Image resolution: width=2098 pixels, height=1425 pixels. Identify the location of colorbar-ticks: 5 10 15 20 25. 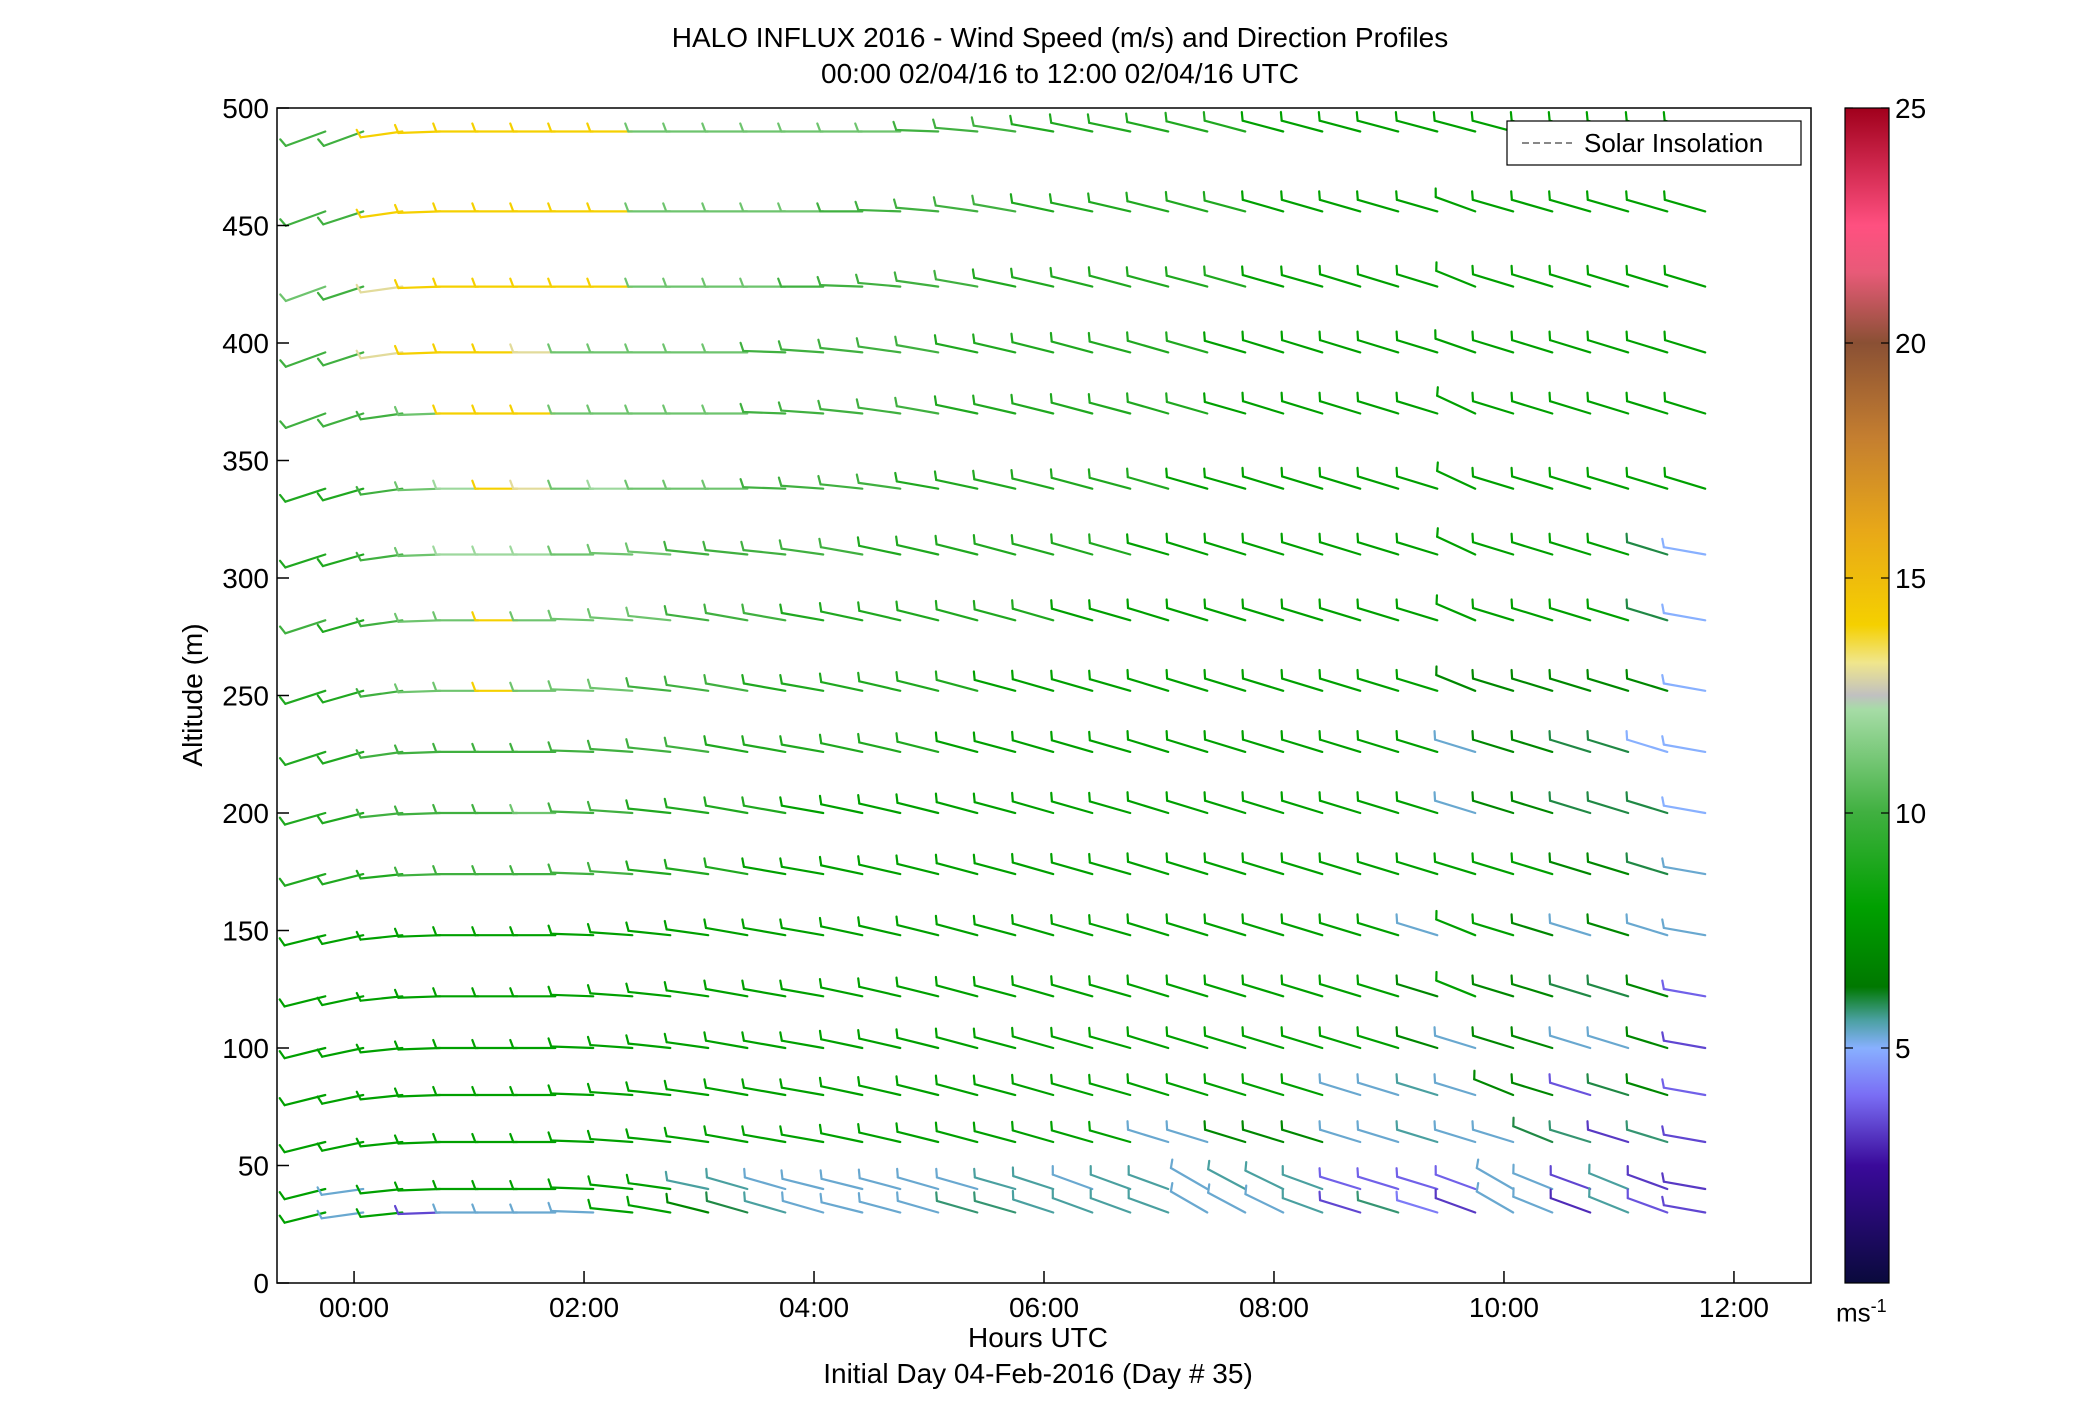
(1885, 578).